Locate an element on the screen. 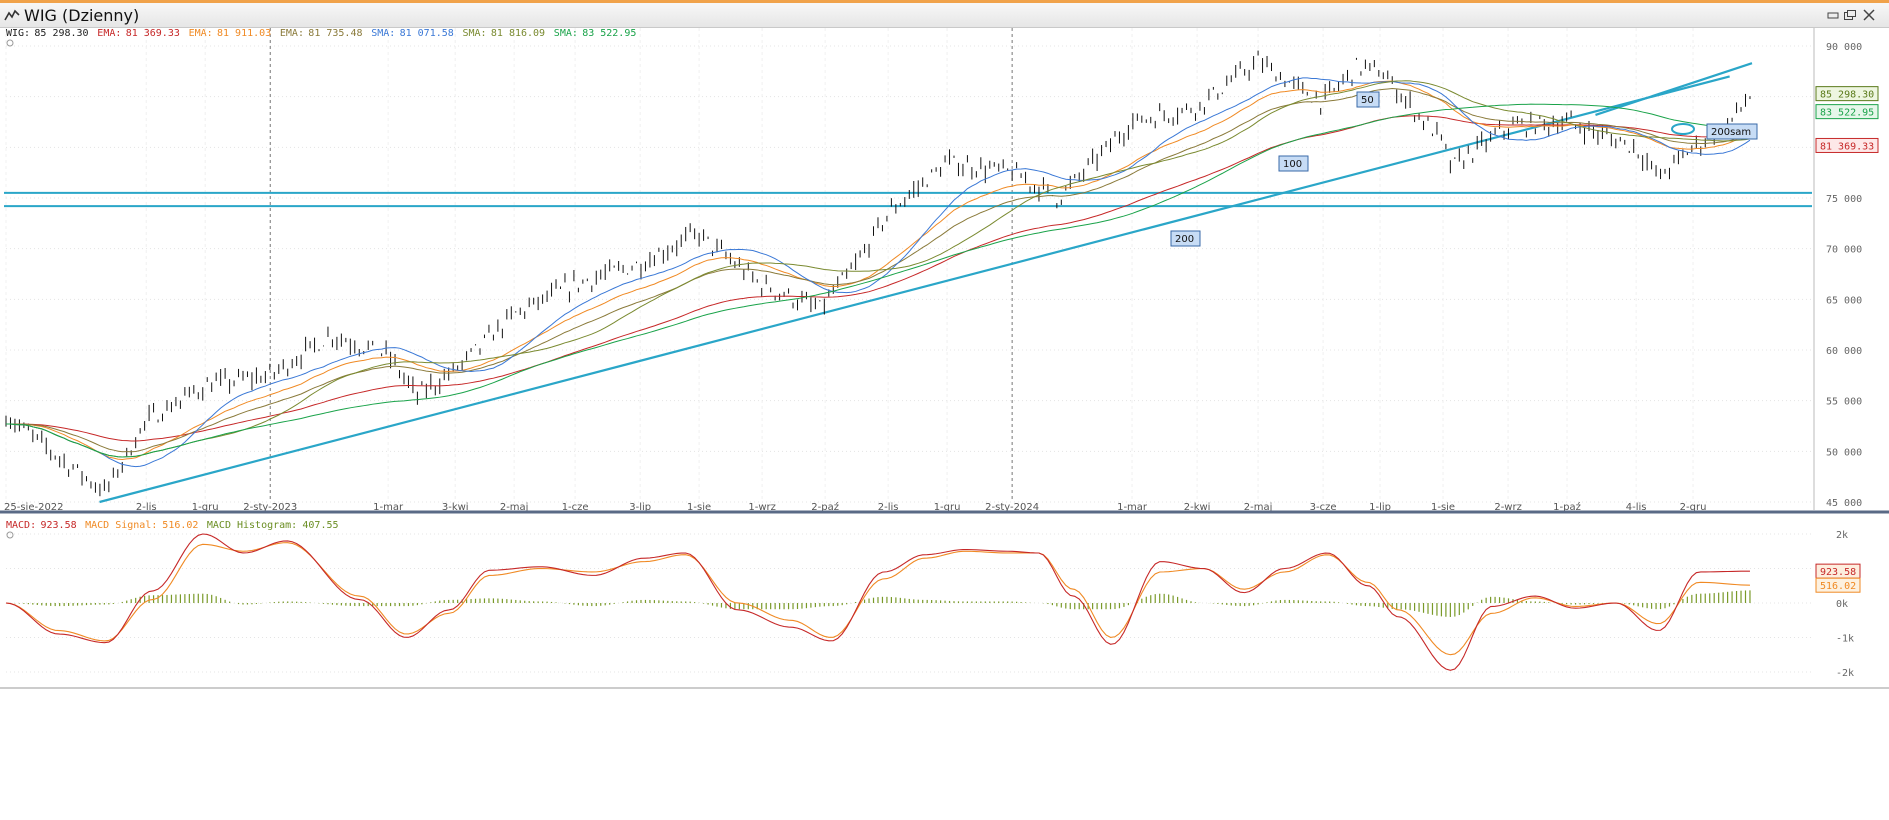 The height and width of the screenshot is (820, 1889). macd-legend-value: 516.02 is located at coordinates (180, 525).